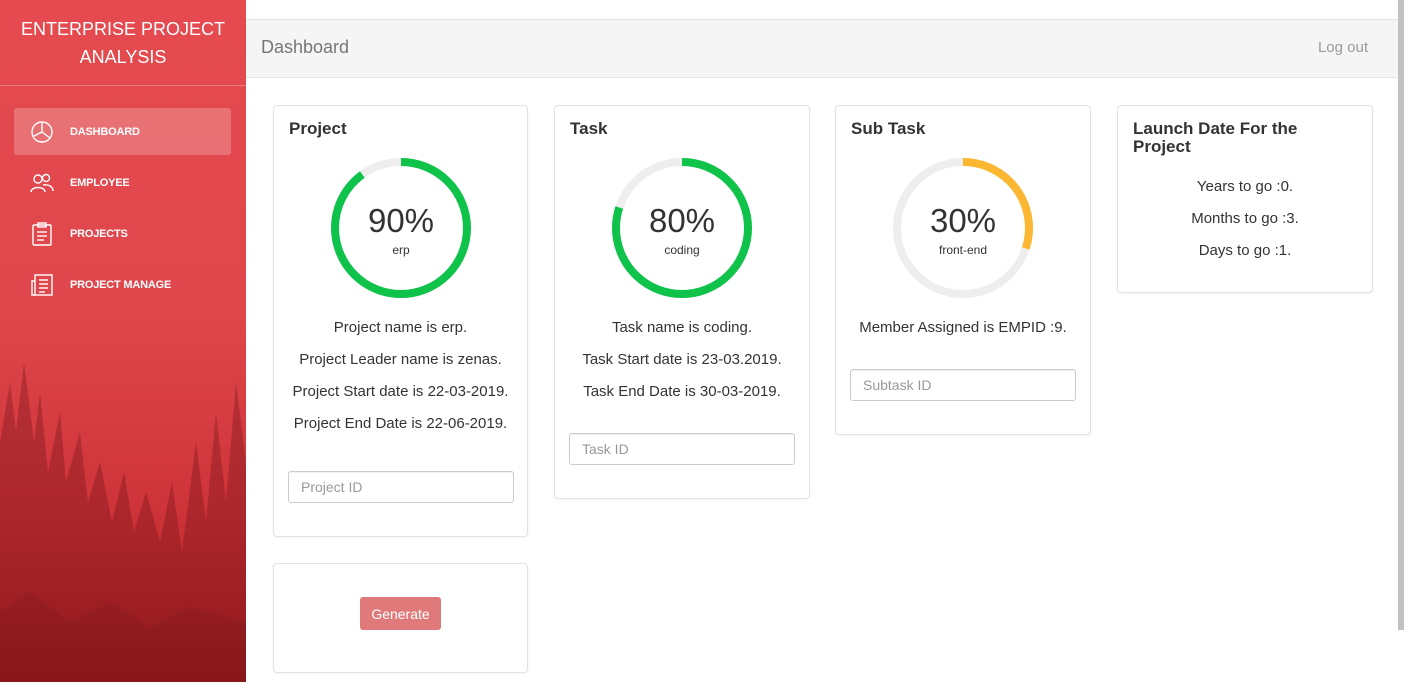 This screenshot has width=1404, height=682. What do you see at coordinates (123, 43) in the screenshot?
I see `brand-title: ENTERPRISE PROJECT ANALYSIS` at bounding box center [123, 43].